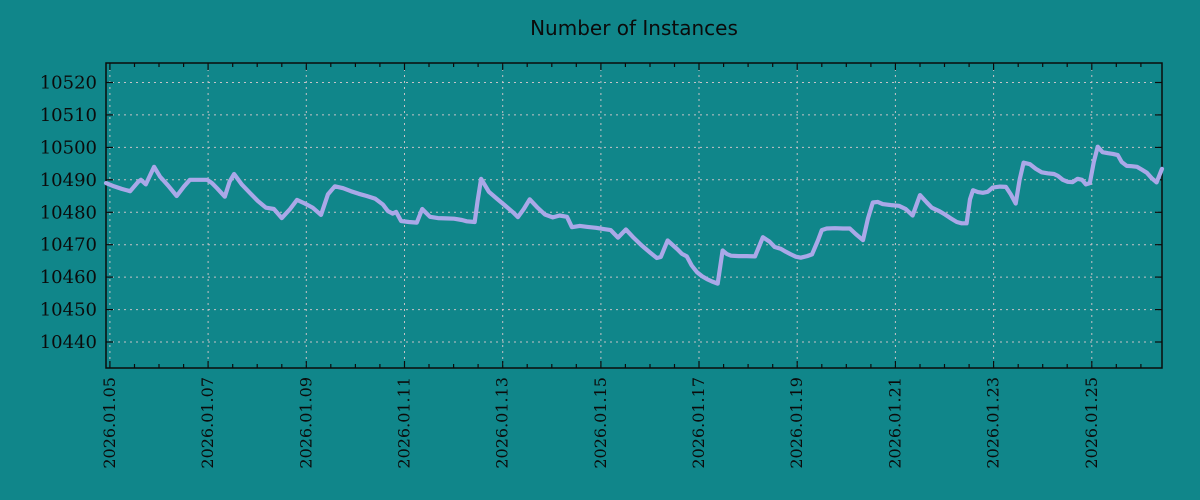 The width and height of the screenshot is (1200, 500). Describe the element at coordinates (109, 423) in the screenshot. I see `x-tick-label: 2026.01.05` at that location.